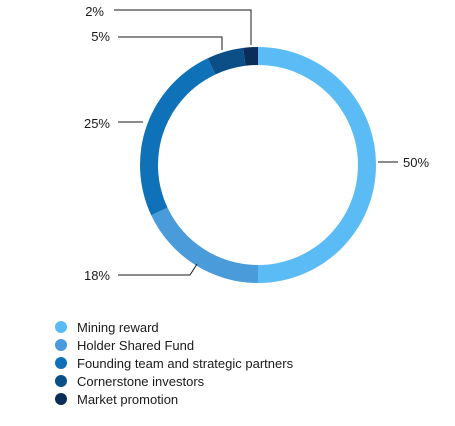  What do you see at coordinates (141, 381) in the screenshot?
I see `legend-label: Cornerstone investors` at bounding box center [141, 381].